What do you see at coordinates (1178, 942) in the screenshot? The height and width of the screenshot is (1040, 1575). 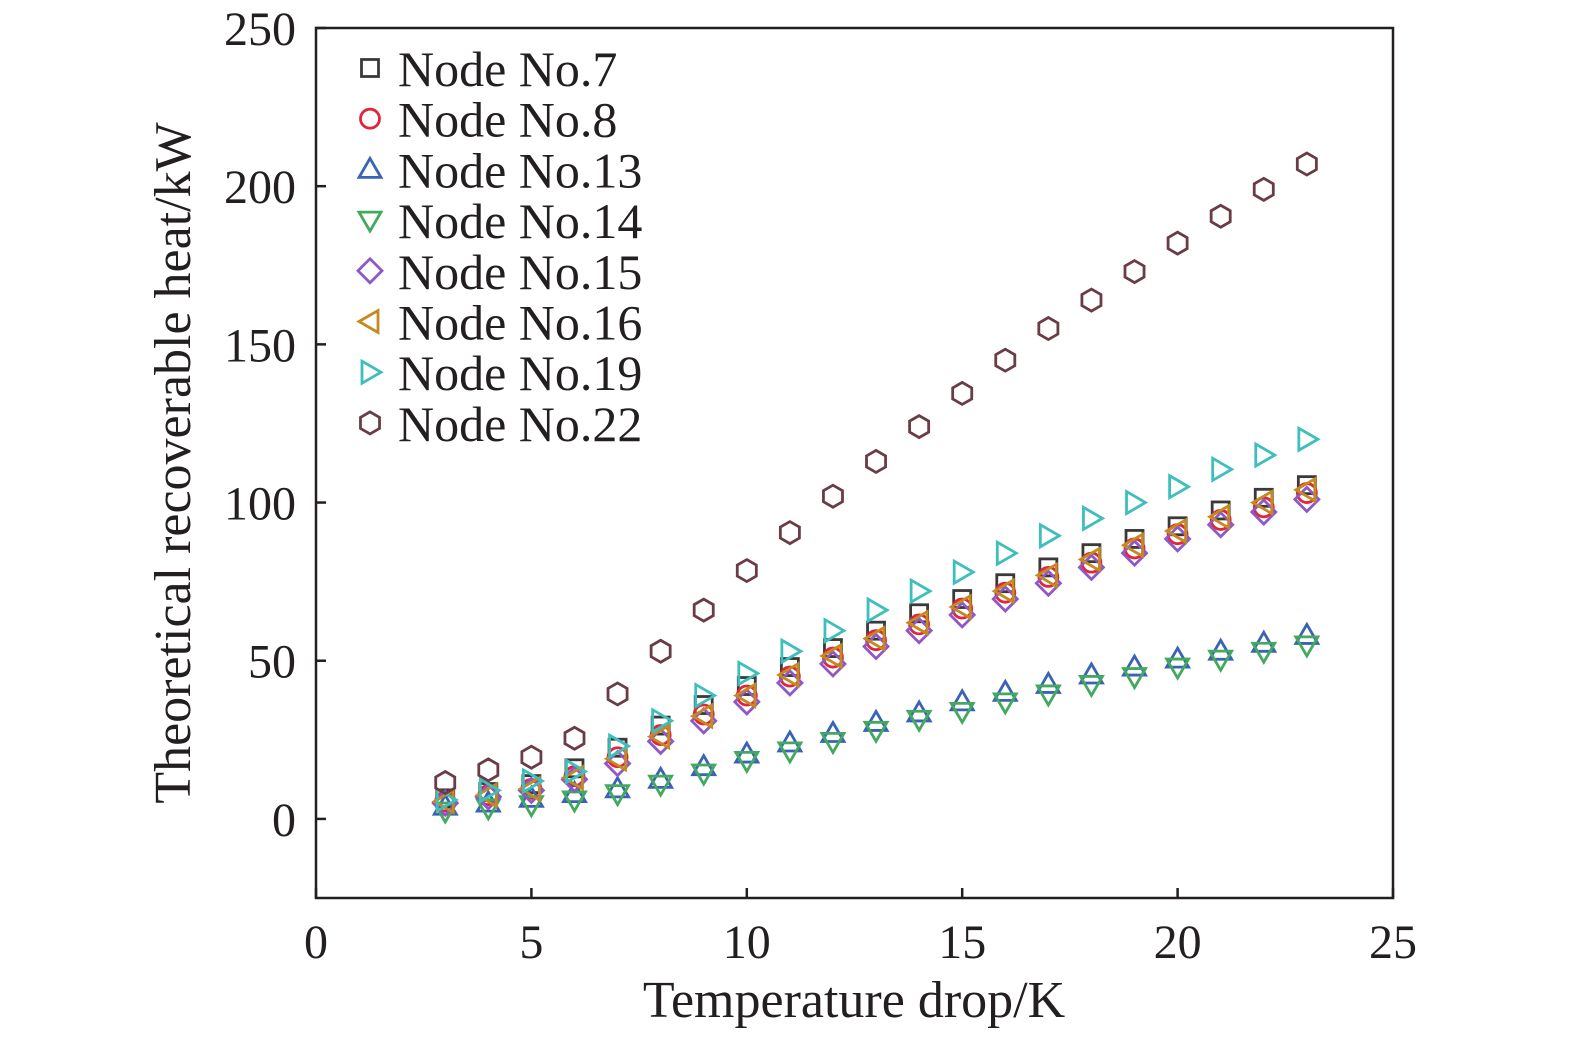 I see `x-tick-label: 20` at bounding box center [1178, 942].